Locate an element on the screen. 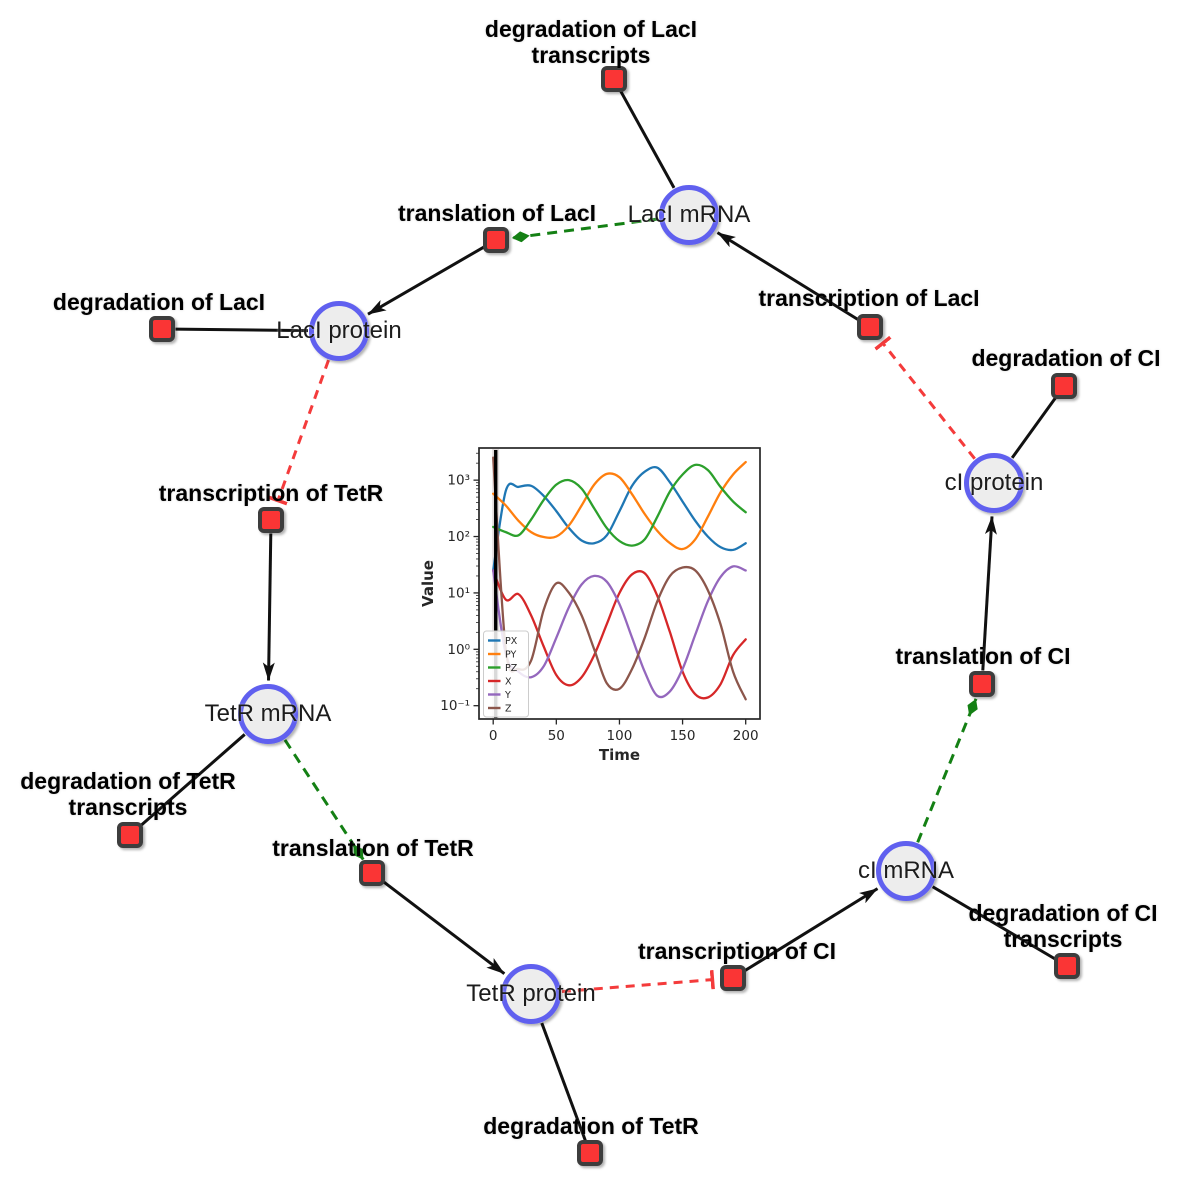 The height and width of the screenshot is (1200, 1189). chart-legend: PX PY PZ XYZ is located at coordinates (506, 674).